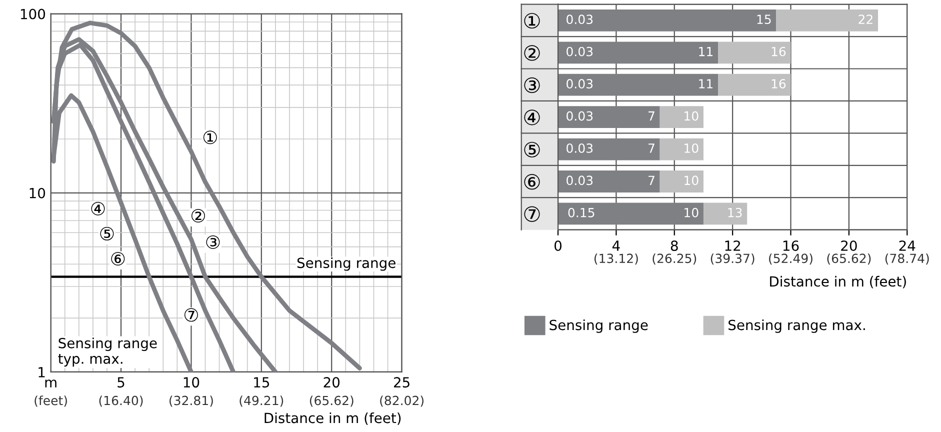 Image resolution: width=941 pixels, height=432 pixels. What do you see at coordinates (735, 213) in the screenshot?
I see `total-label: 13` at bounding box center [735, 213].